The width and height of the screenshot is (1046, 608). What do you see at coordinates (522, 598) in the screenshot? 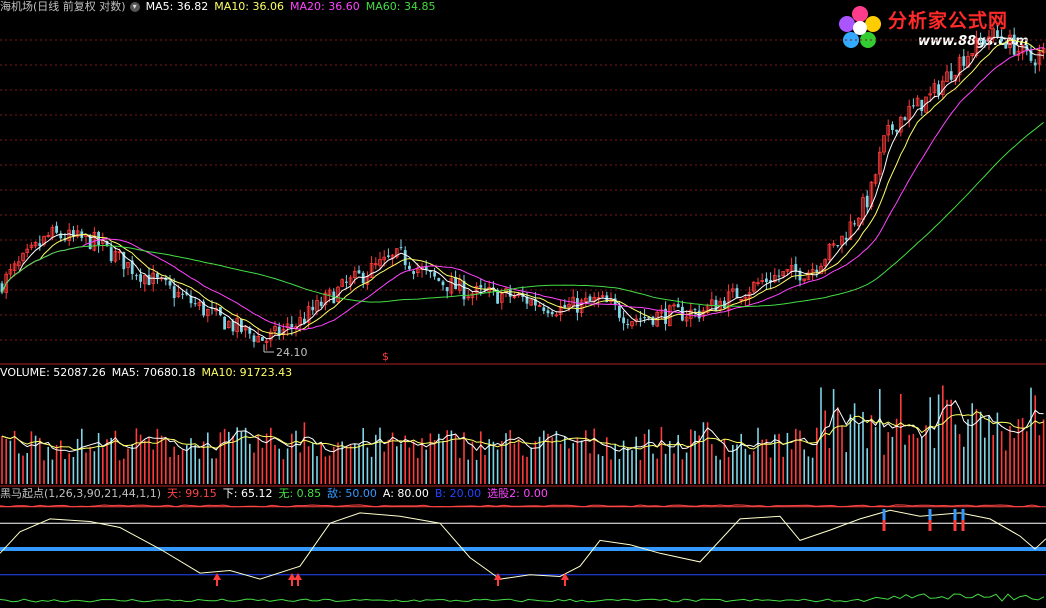
I see `indicator-green-line` at bounding box center [522, 598].